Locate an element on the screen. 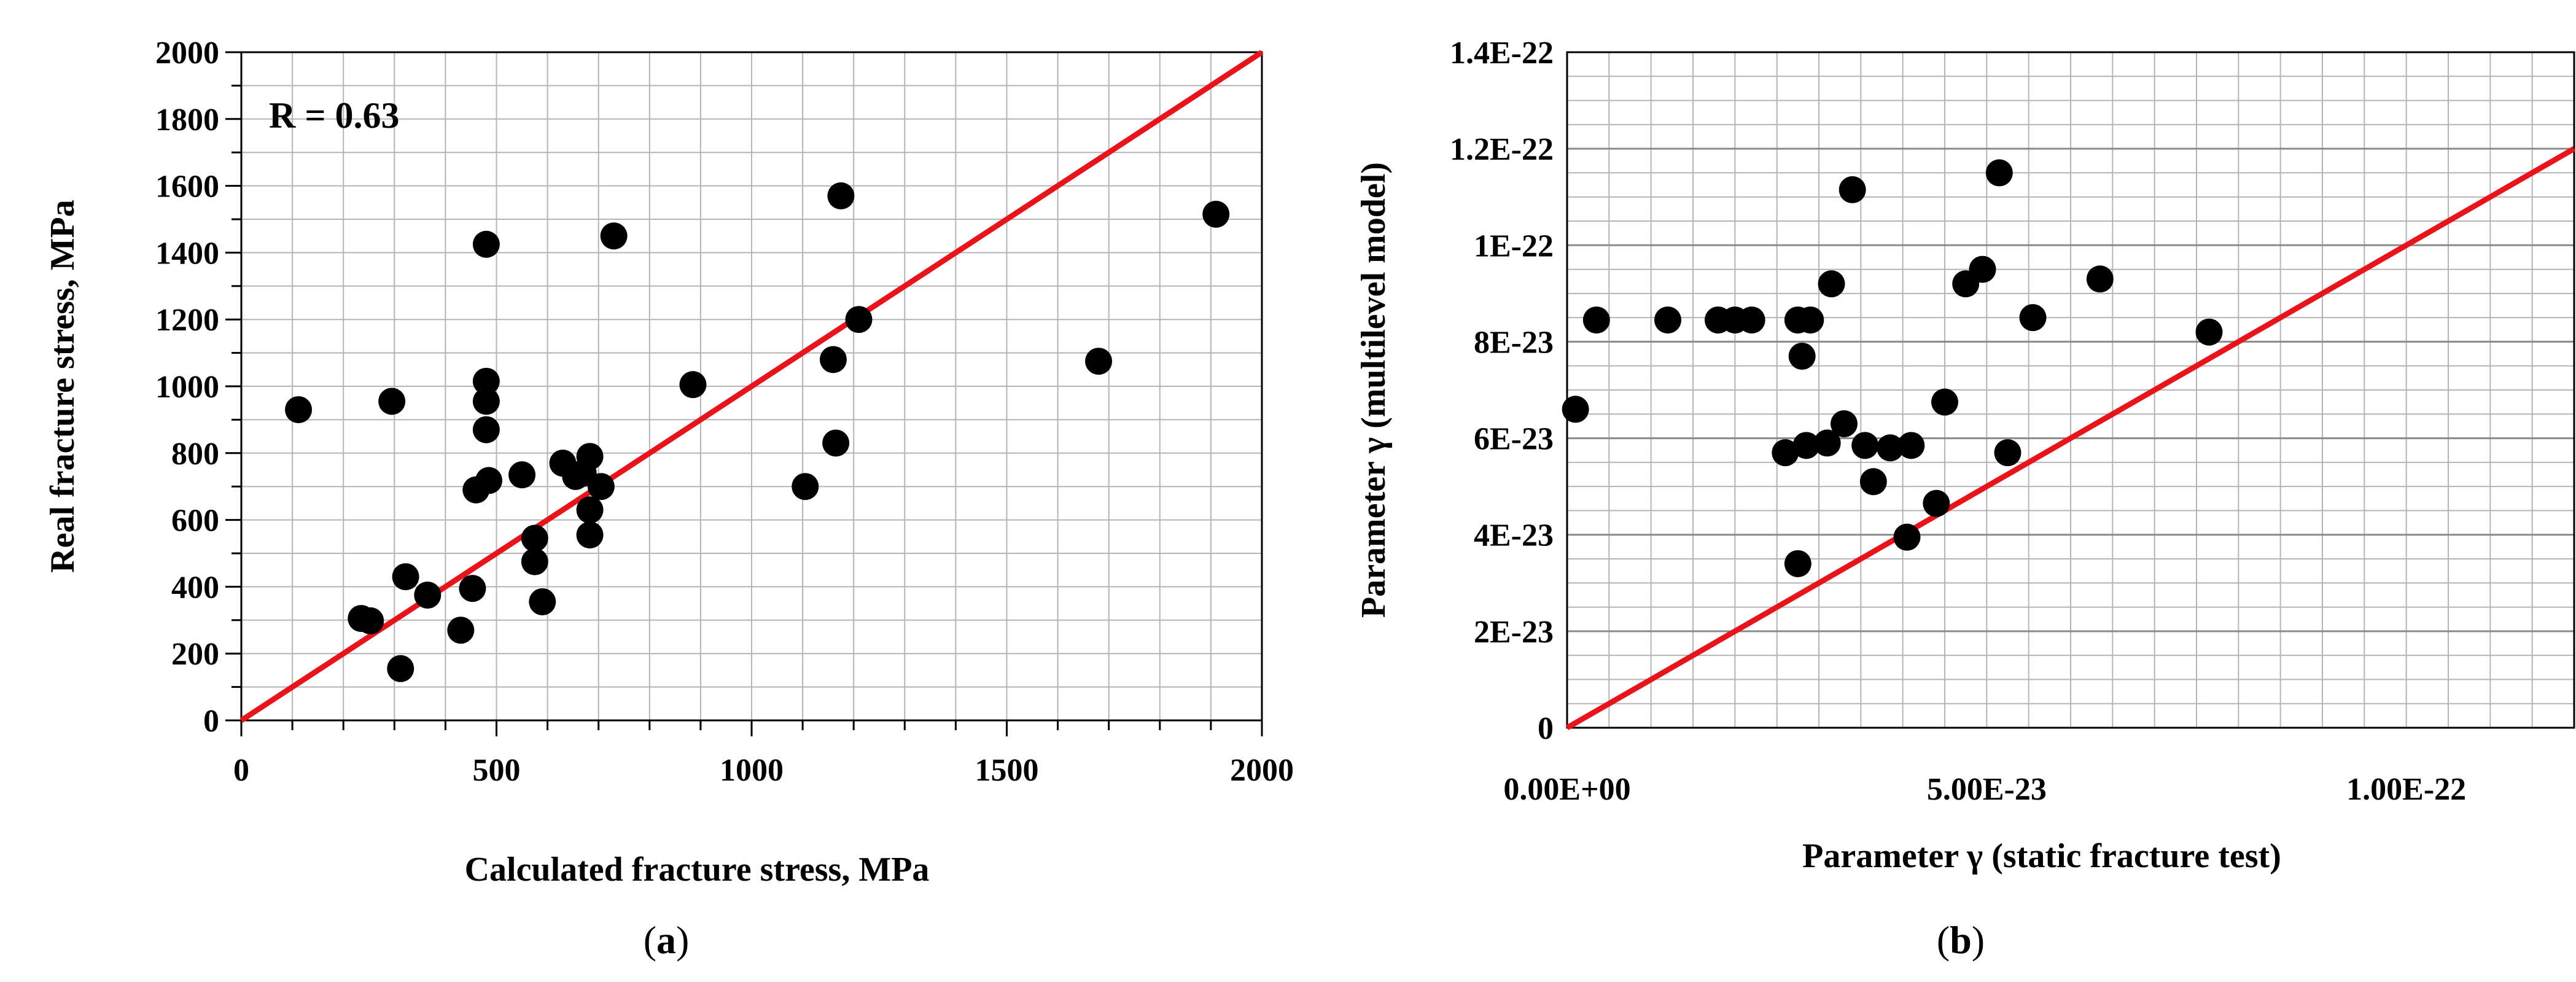 The width and height of the screenshot is (2576, 982). panel-b-caption: (b) is located at coordinates (1961, 940).